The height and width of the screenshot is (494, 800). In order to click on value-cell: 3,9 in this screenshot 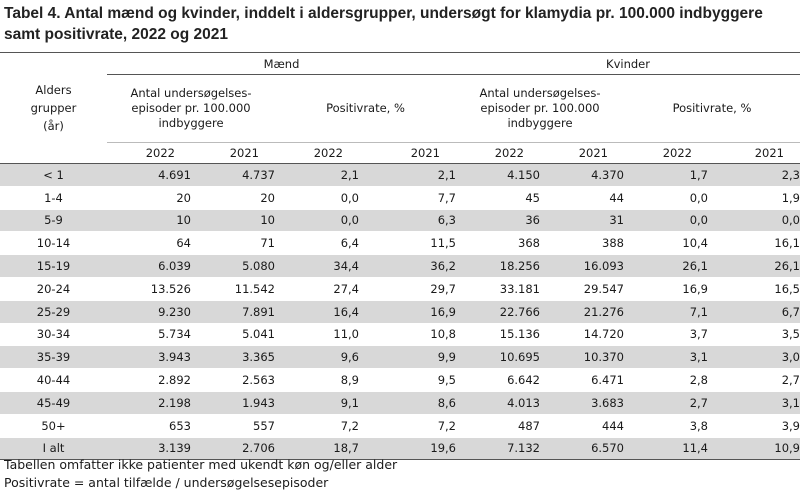, I will do `click(754, 426)`.